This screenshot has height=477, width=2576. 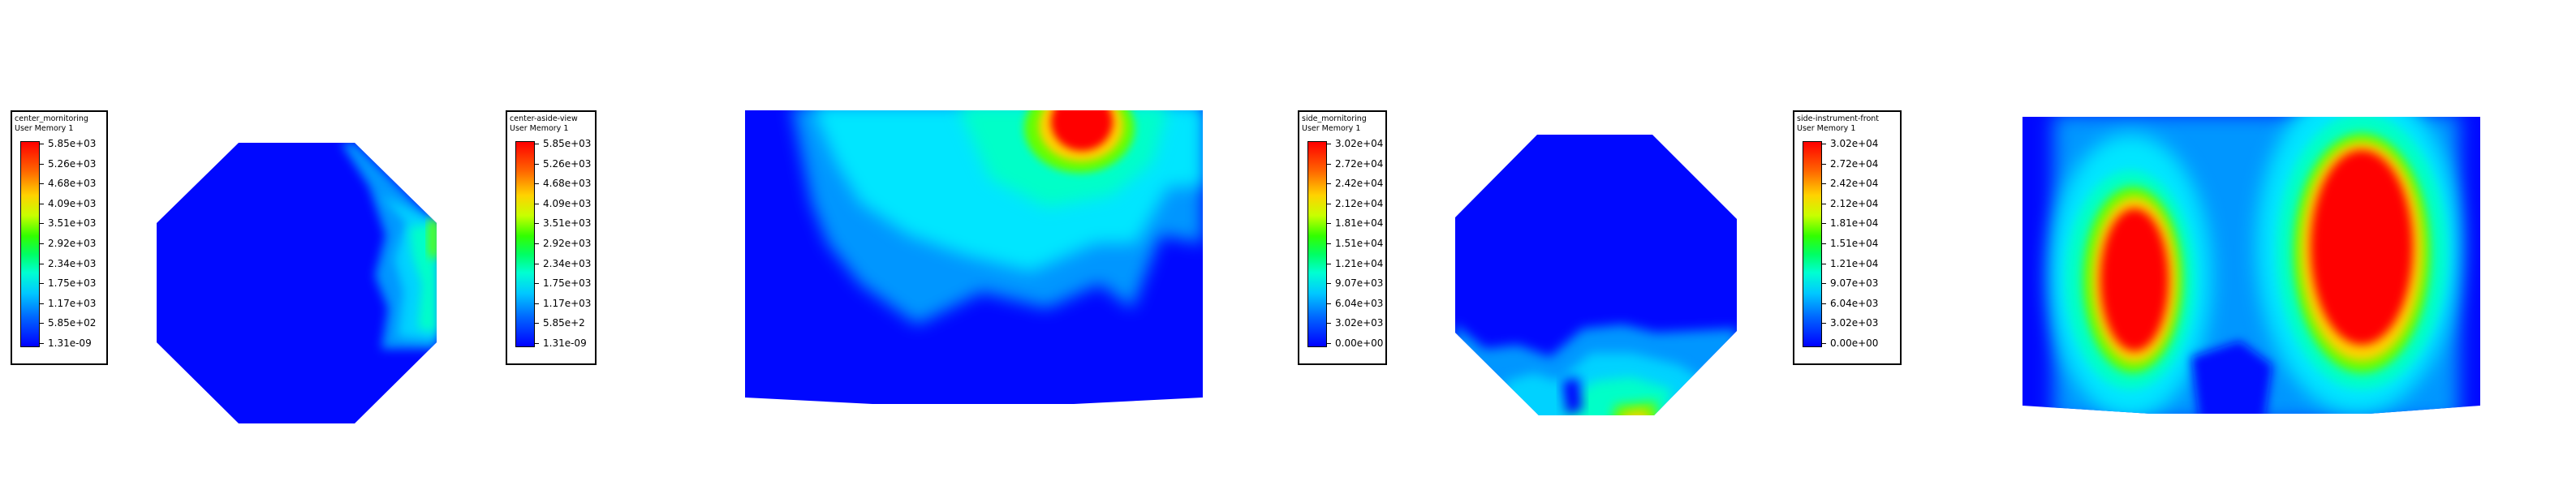 What do you see at coordinates (1839, 118) in the screenshot?
I see `legend-title: side-instrument-front` at bounding box center [1839, 118].